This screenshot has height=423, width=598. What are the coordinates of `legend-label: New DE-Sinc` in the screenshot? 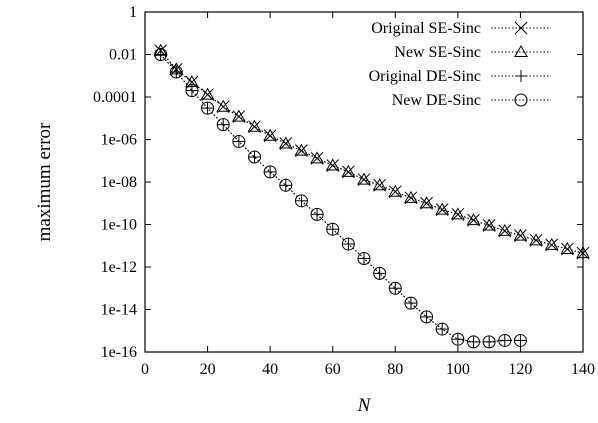 It's located at (436, 100).